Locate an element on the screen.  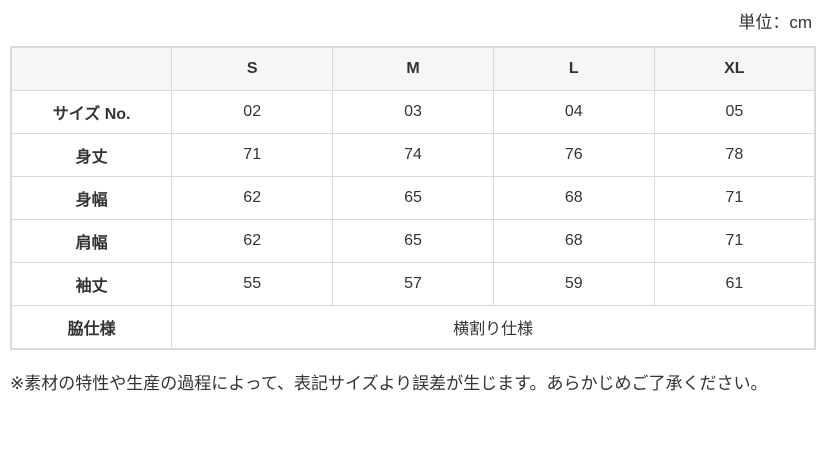
row-label: サイズ No. is located at coordinates (91, 112).